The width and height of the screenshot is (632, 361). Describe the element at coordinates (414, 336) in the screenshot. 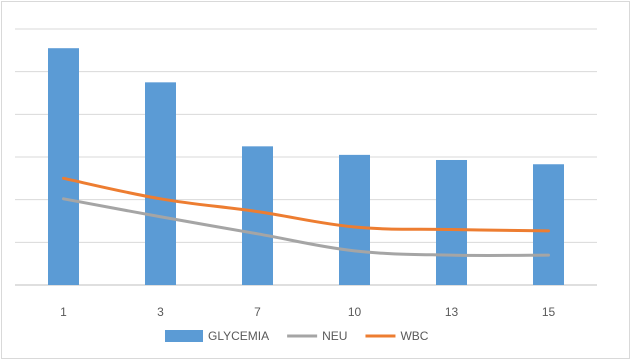

I see `legend-label-wbc: WBC` at that location.